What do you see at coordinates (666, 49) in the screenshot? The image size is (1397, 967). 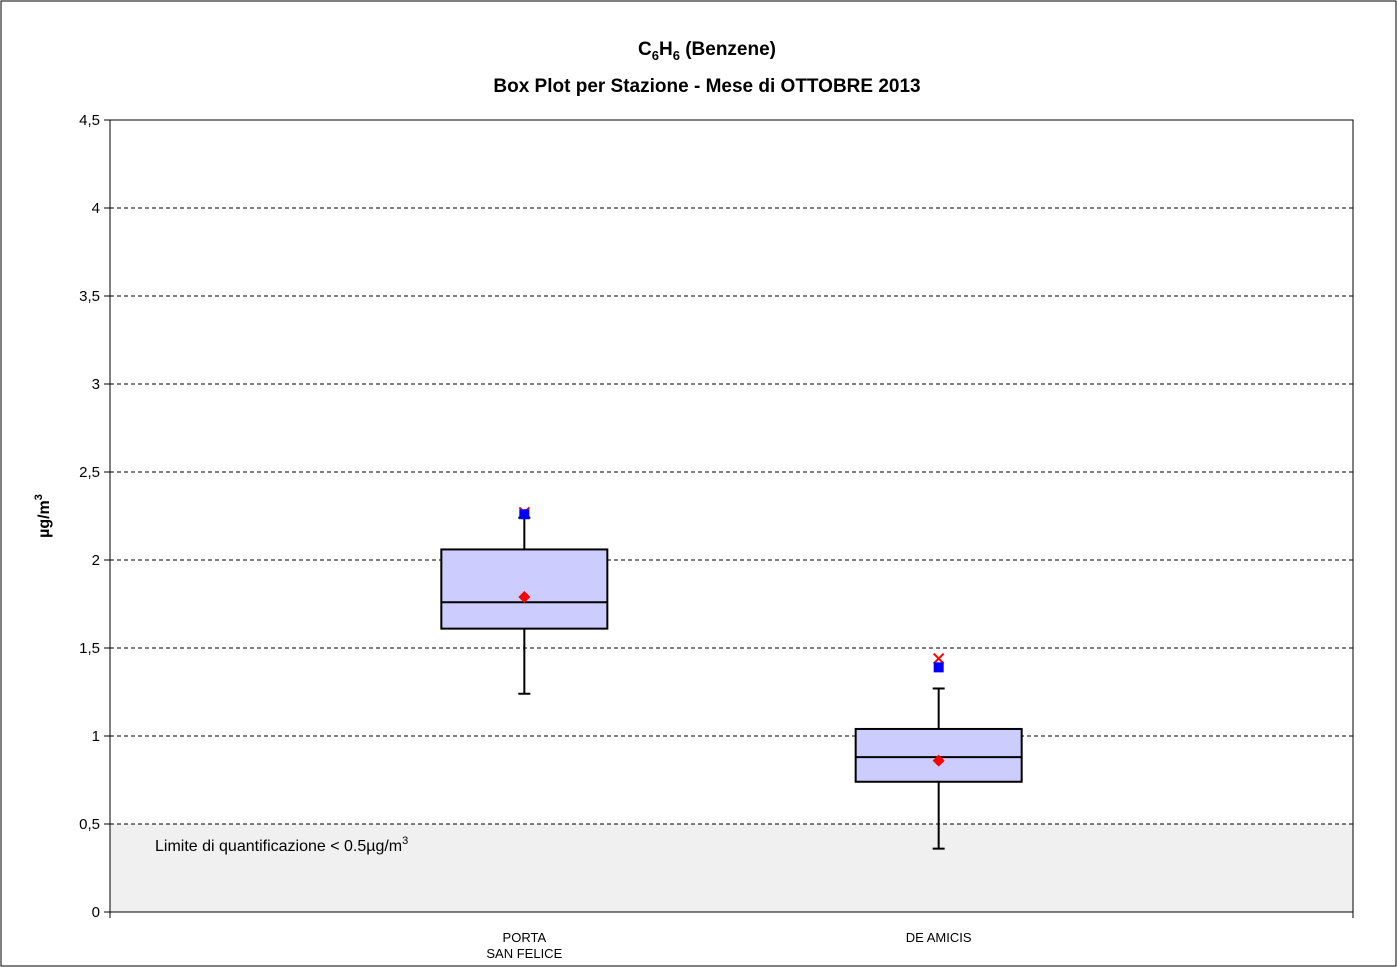 I see `title-part: H` at bounding box center [666, 49].